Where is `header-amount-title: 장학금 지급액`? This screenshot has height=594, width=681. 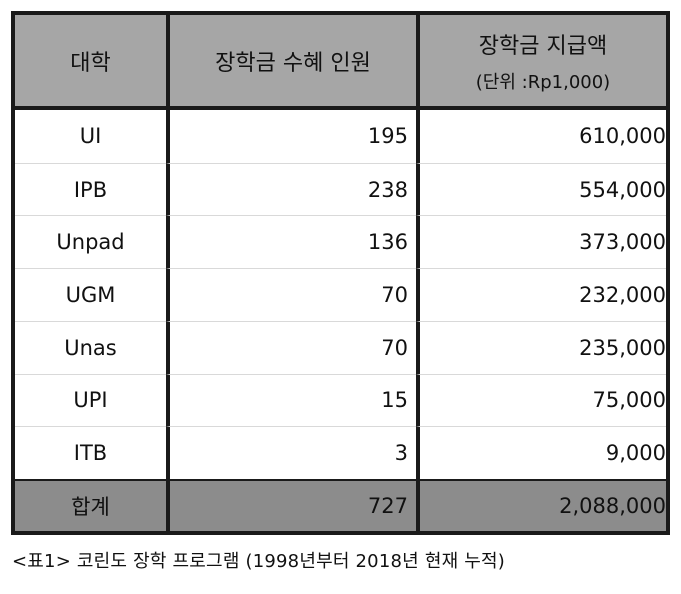 header-amount-title: 장학금 지급액 is located at coordinates (543, 46).